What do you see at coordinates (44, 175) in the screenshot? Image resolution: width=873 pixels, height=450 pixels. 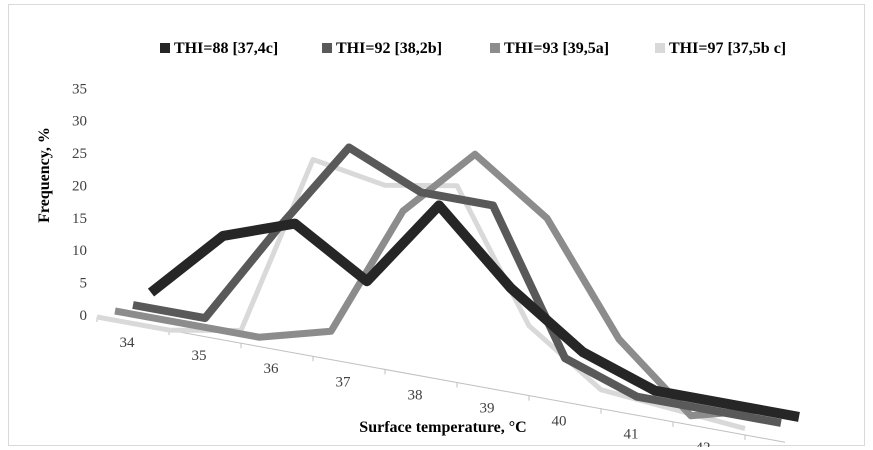 I see `y-axis-title: Frequency, %` at bounding box center [44, 175].